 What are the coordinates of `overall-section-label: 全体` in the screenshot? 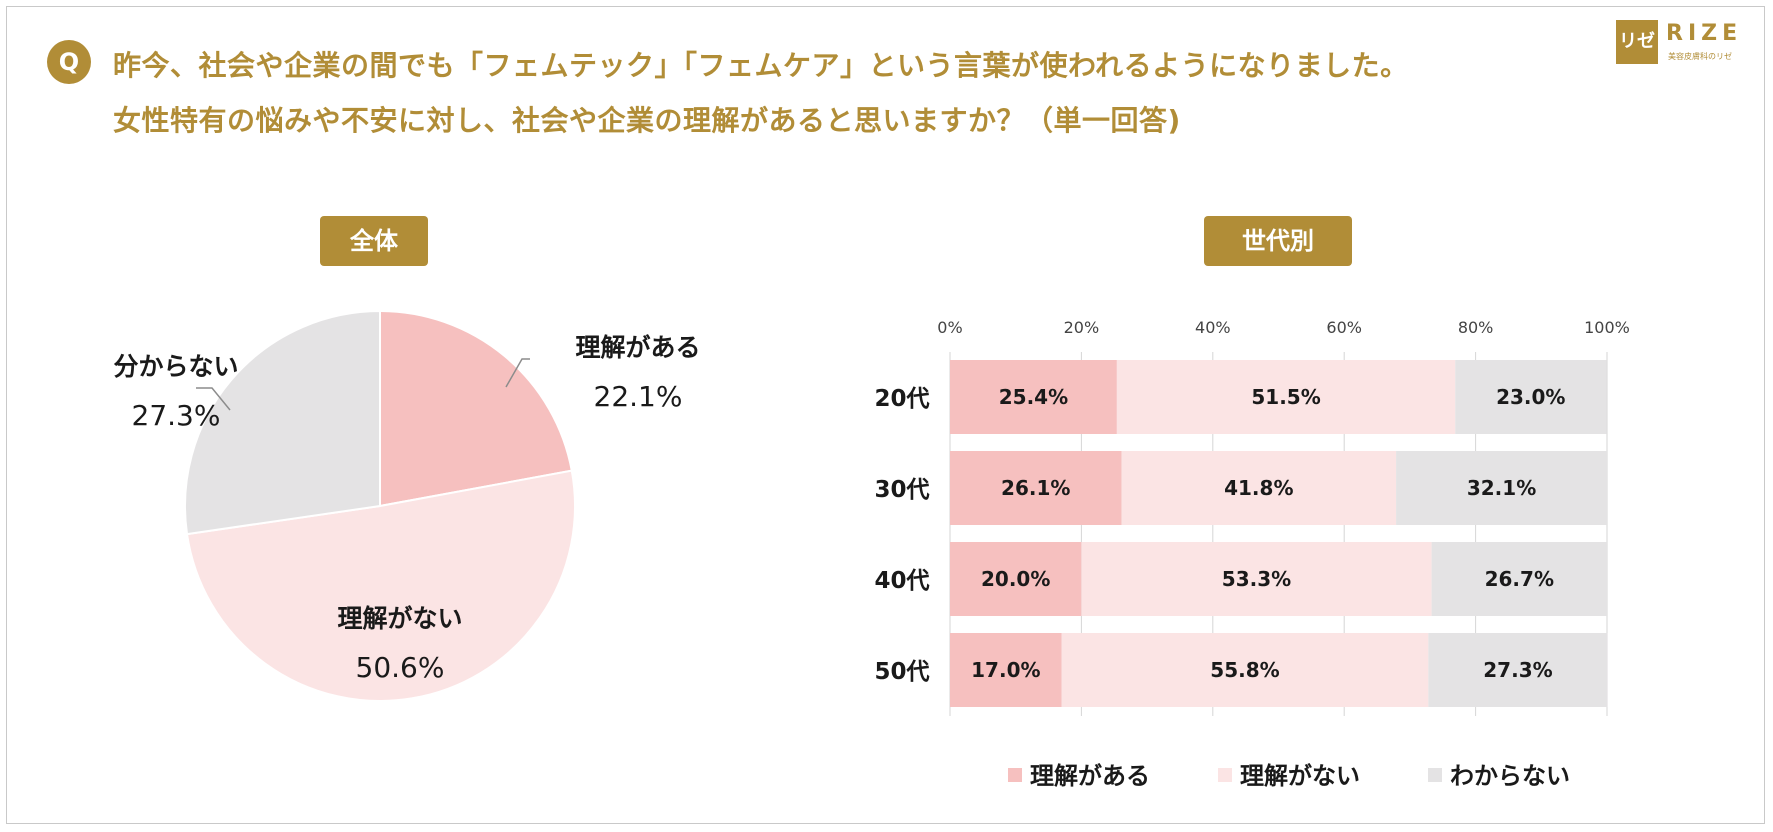 It's located at (374, 241).